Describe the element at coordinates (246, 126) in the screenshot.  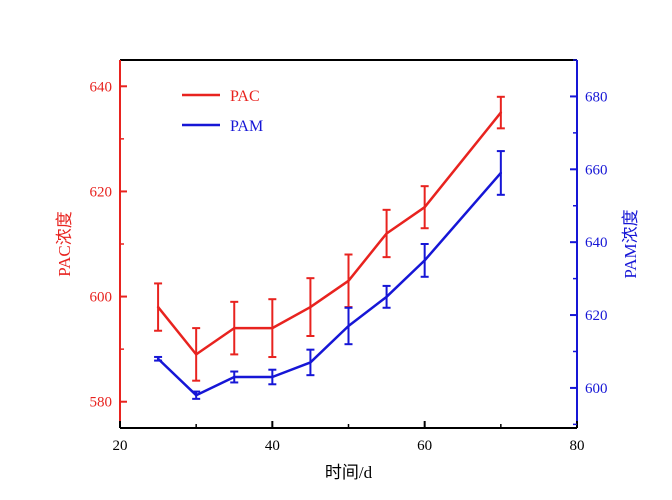
I see `legend-label-pam: PAM` at that location.